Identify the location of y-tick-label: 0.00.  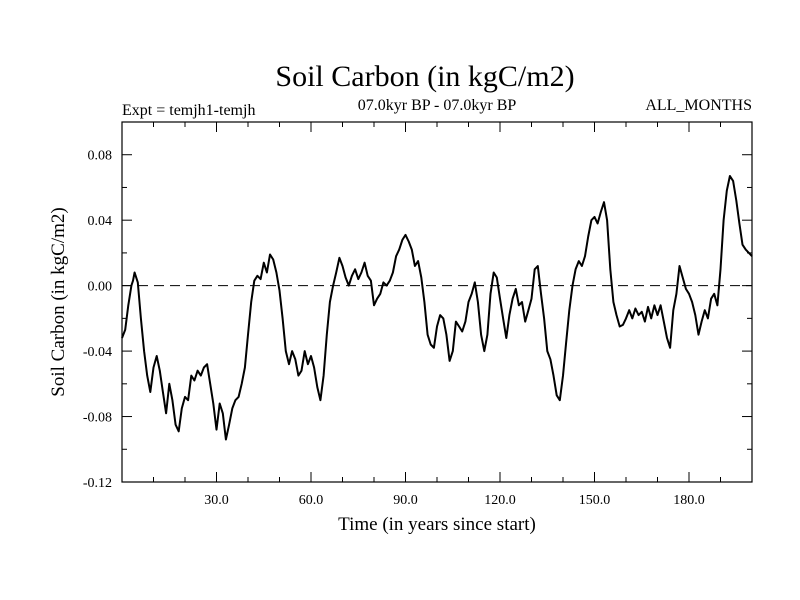
(100, 287).